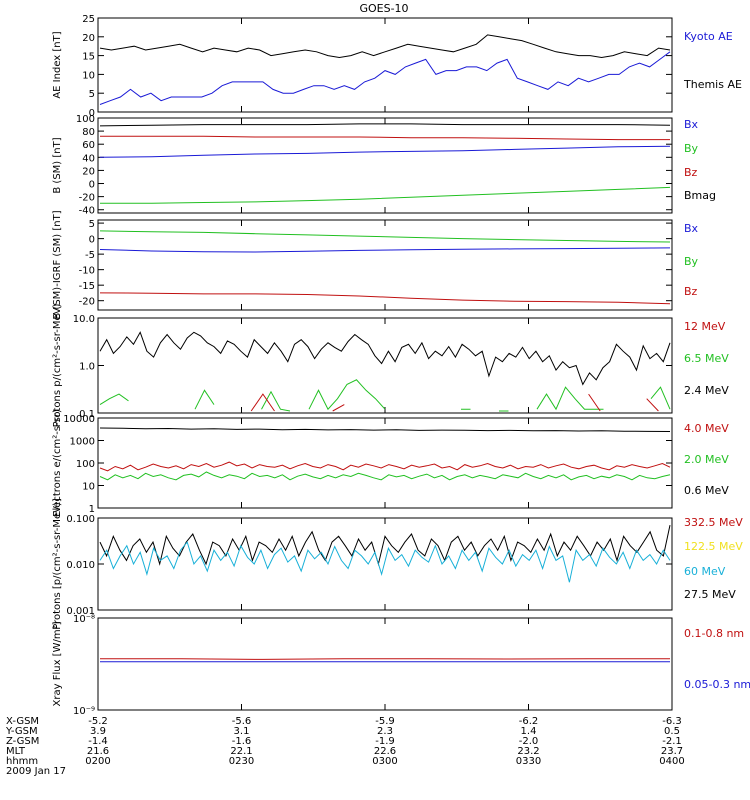 The height and width of the screenshot is (800, 750). Describe the element at coordinates (705, 326) in the screenshot. I see `legend-entry: 12 MeV` at that location.